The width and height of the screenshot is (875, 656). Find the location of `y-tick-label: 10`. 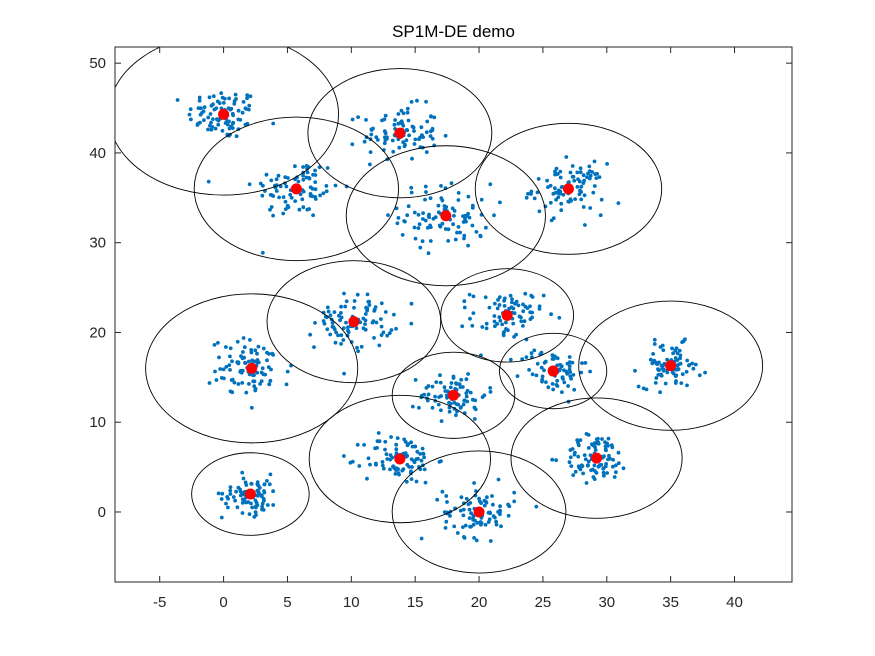

y-tick-label: 10 is located at coordinates (97, 422).